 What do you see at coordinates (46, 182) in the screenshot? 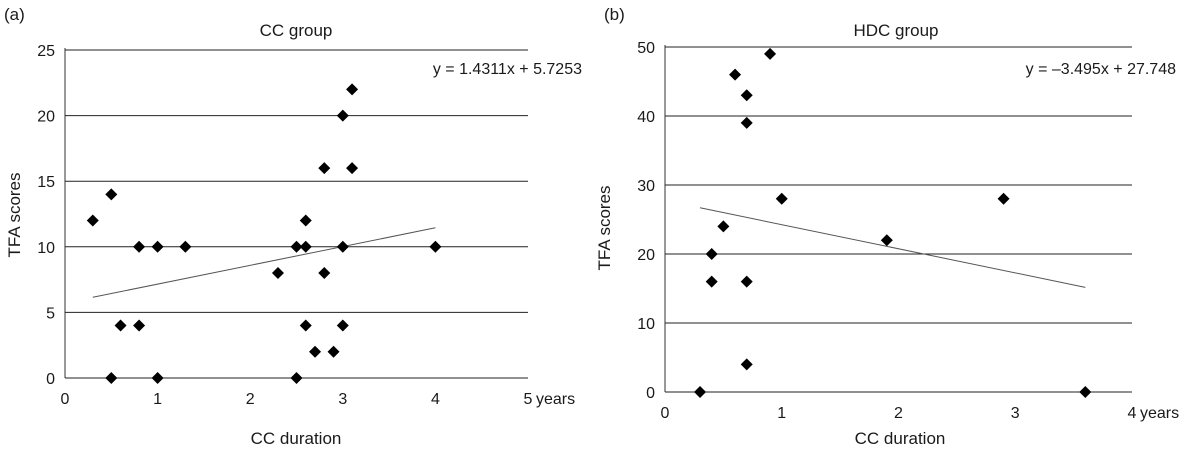
I see `y-tick-label: 15` at bounding box center [46, 182].